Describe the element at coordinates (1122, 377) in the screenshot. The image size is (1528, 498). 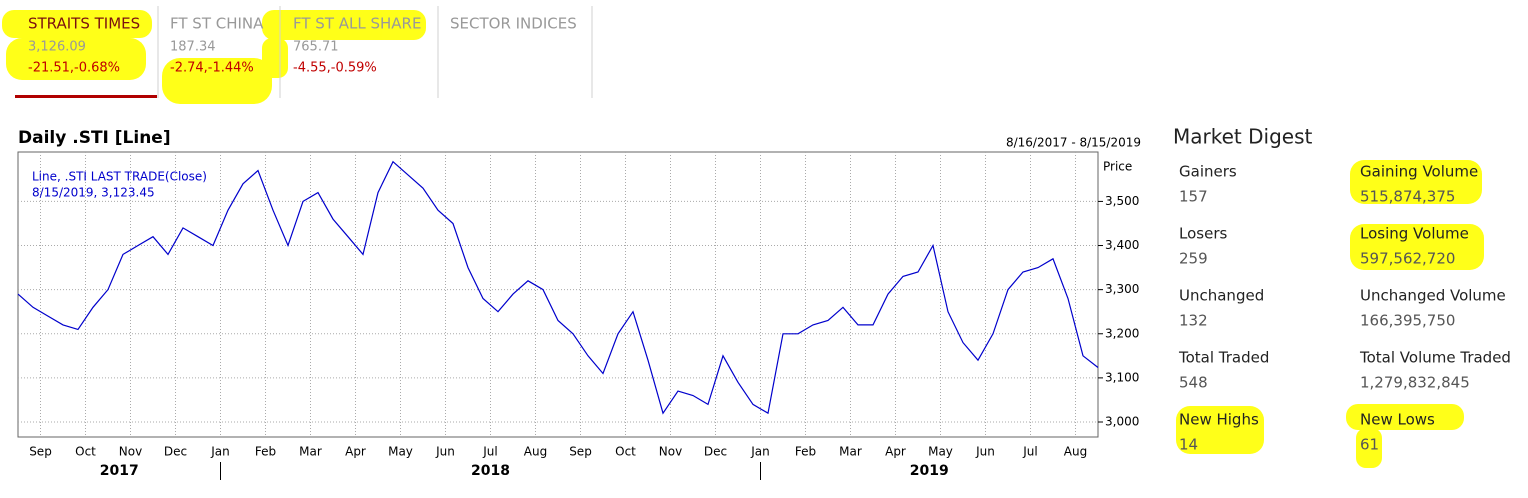
I see `y-tick-label: 3,100` at that location.